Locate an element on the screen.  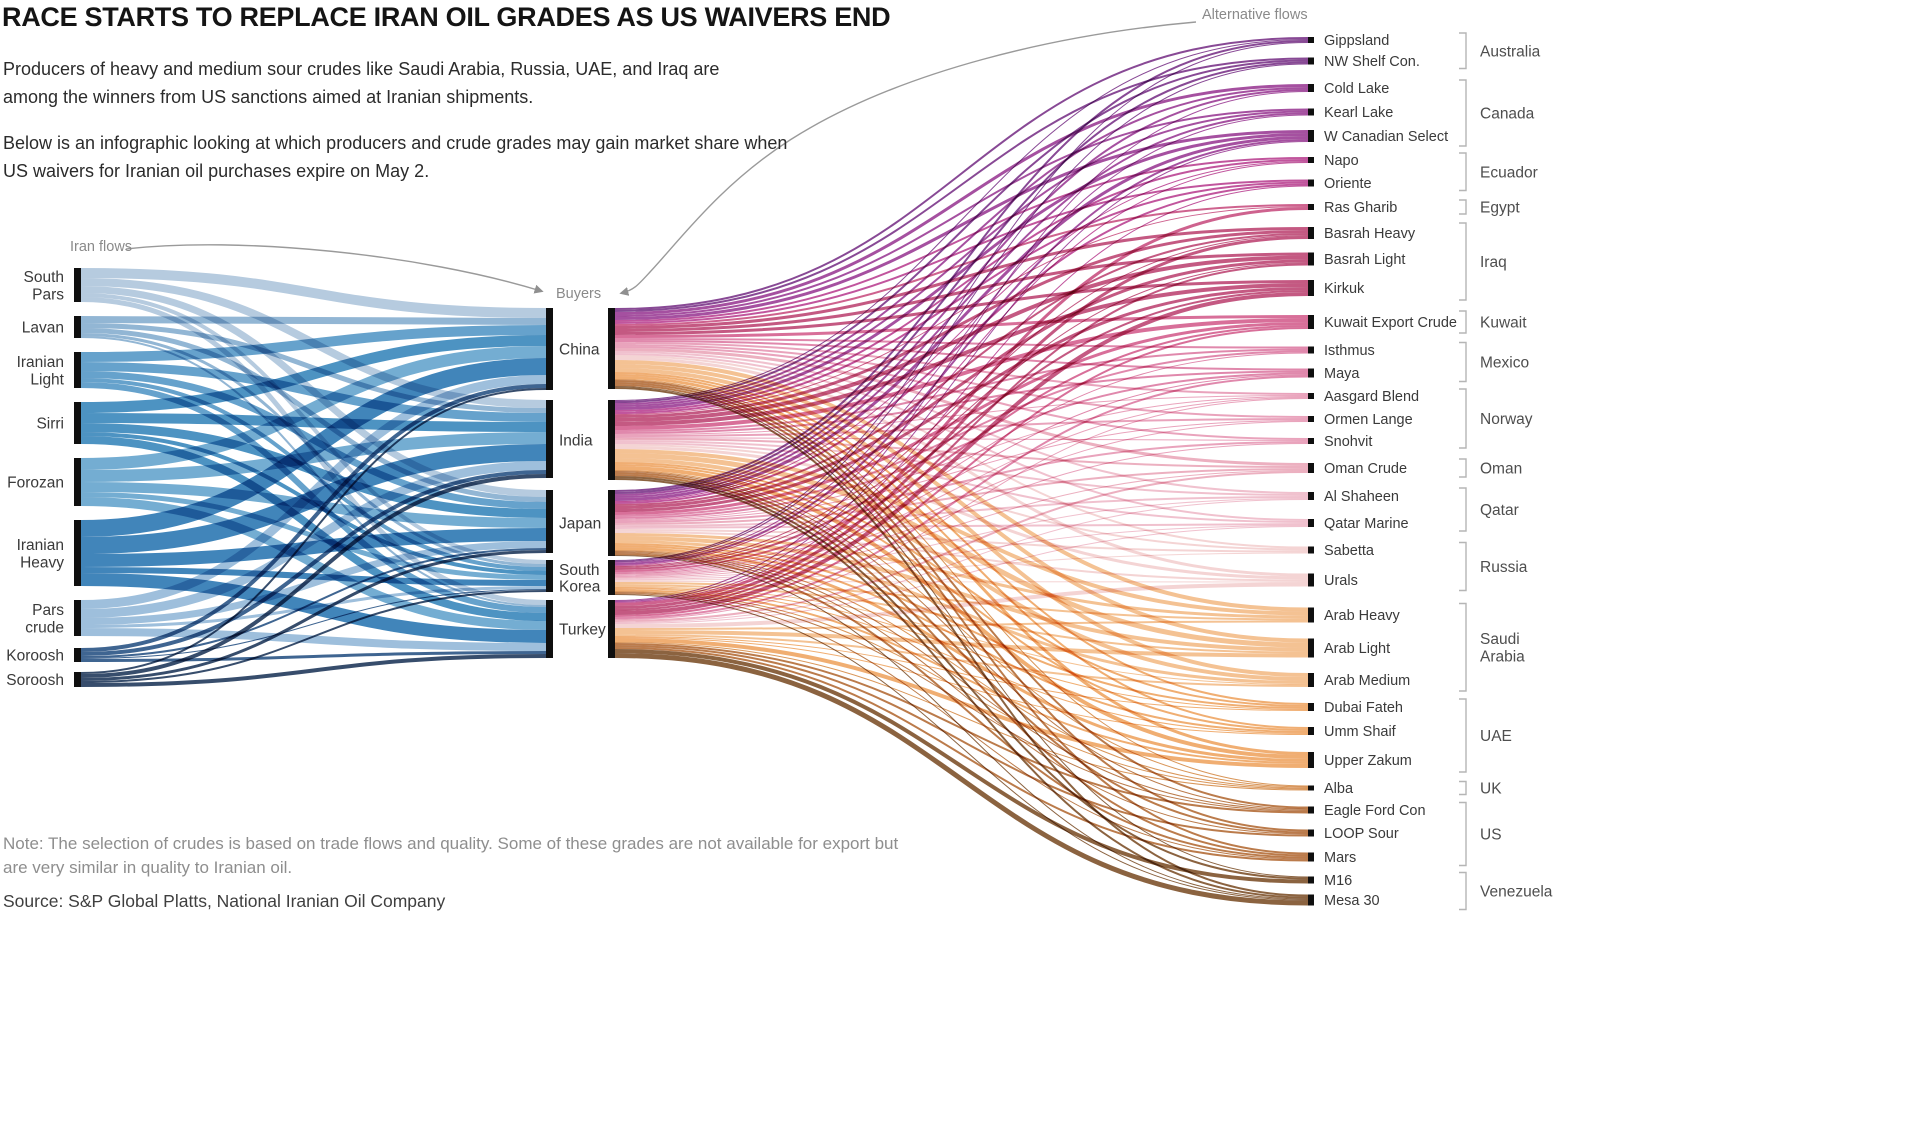
alternative-node-label: Arab Medium is located at coordinates (1367, 681).